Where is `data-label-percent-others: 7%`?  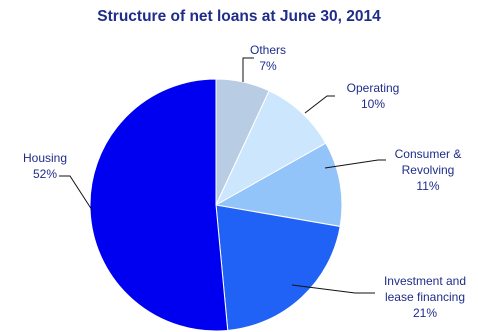
data-label-percent-others: 7% is located at coordinates (268, 66).